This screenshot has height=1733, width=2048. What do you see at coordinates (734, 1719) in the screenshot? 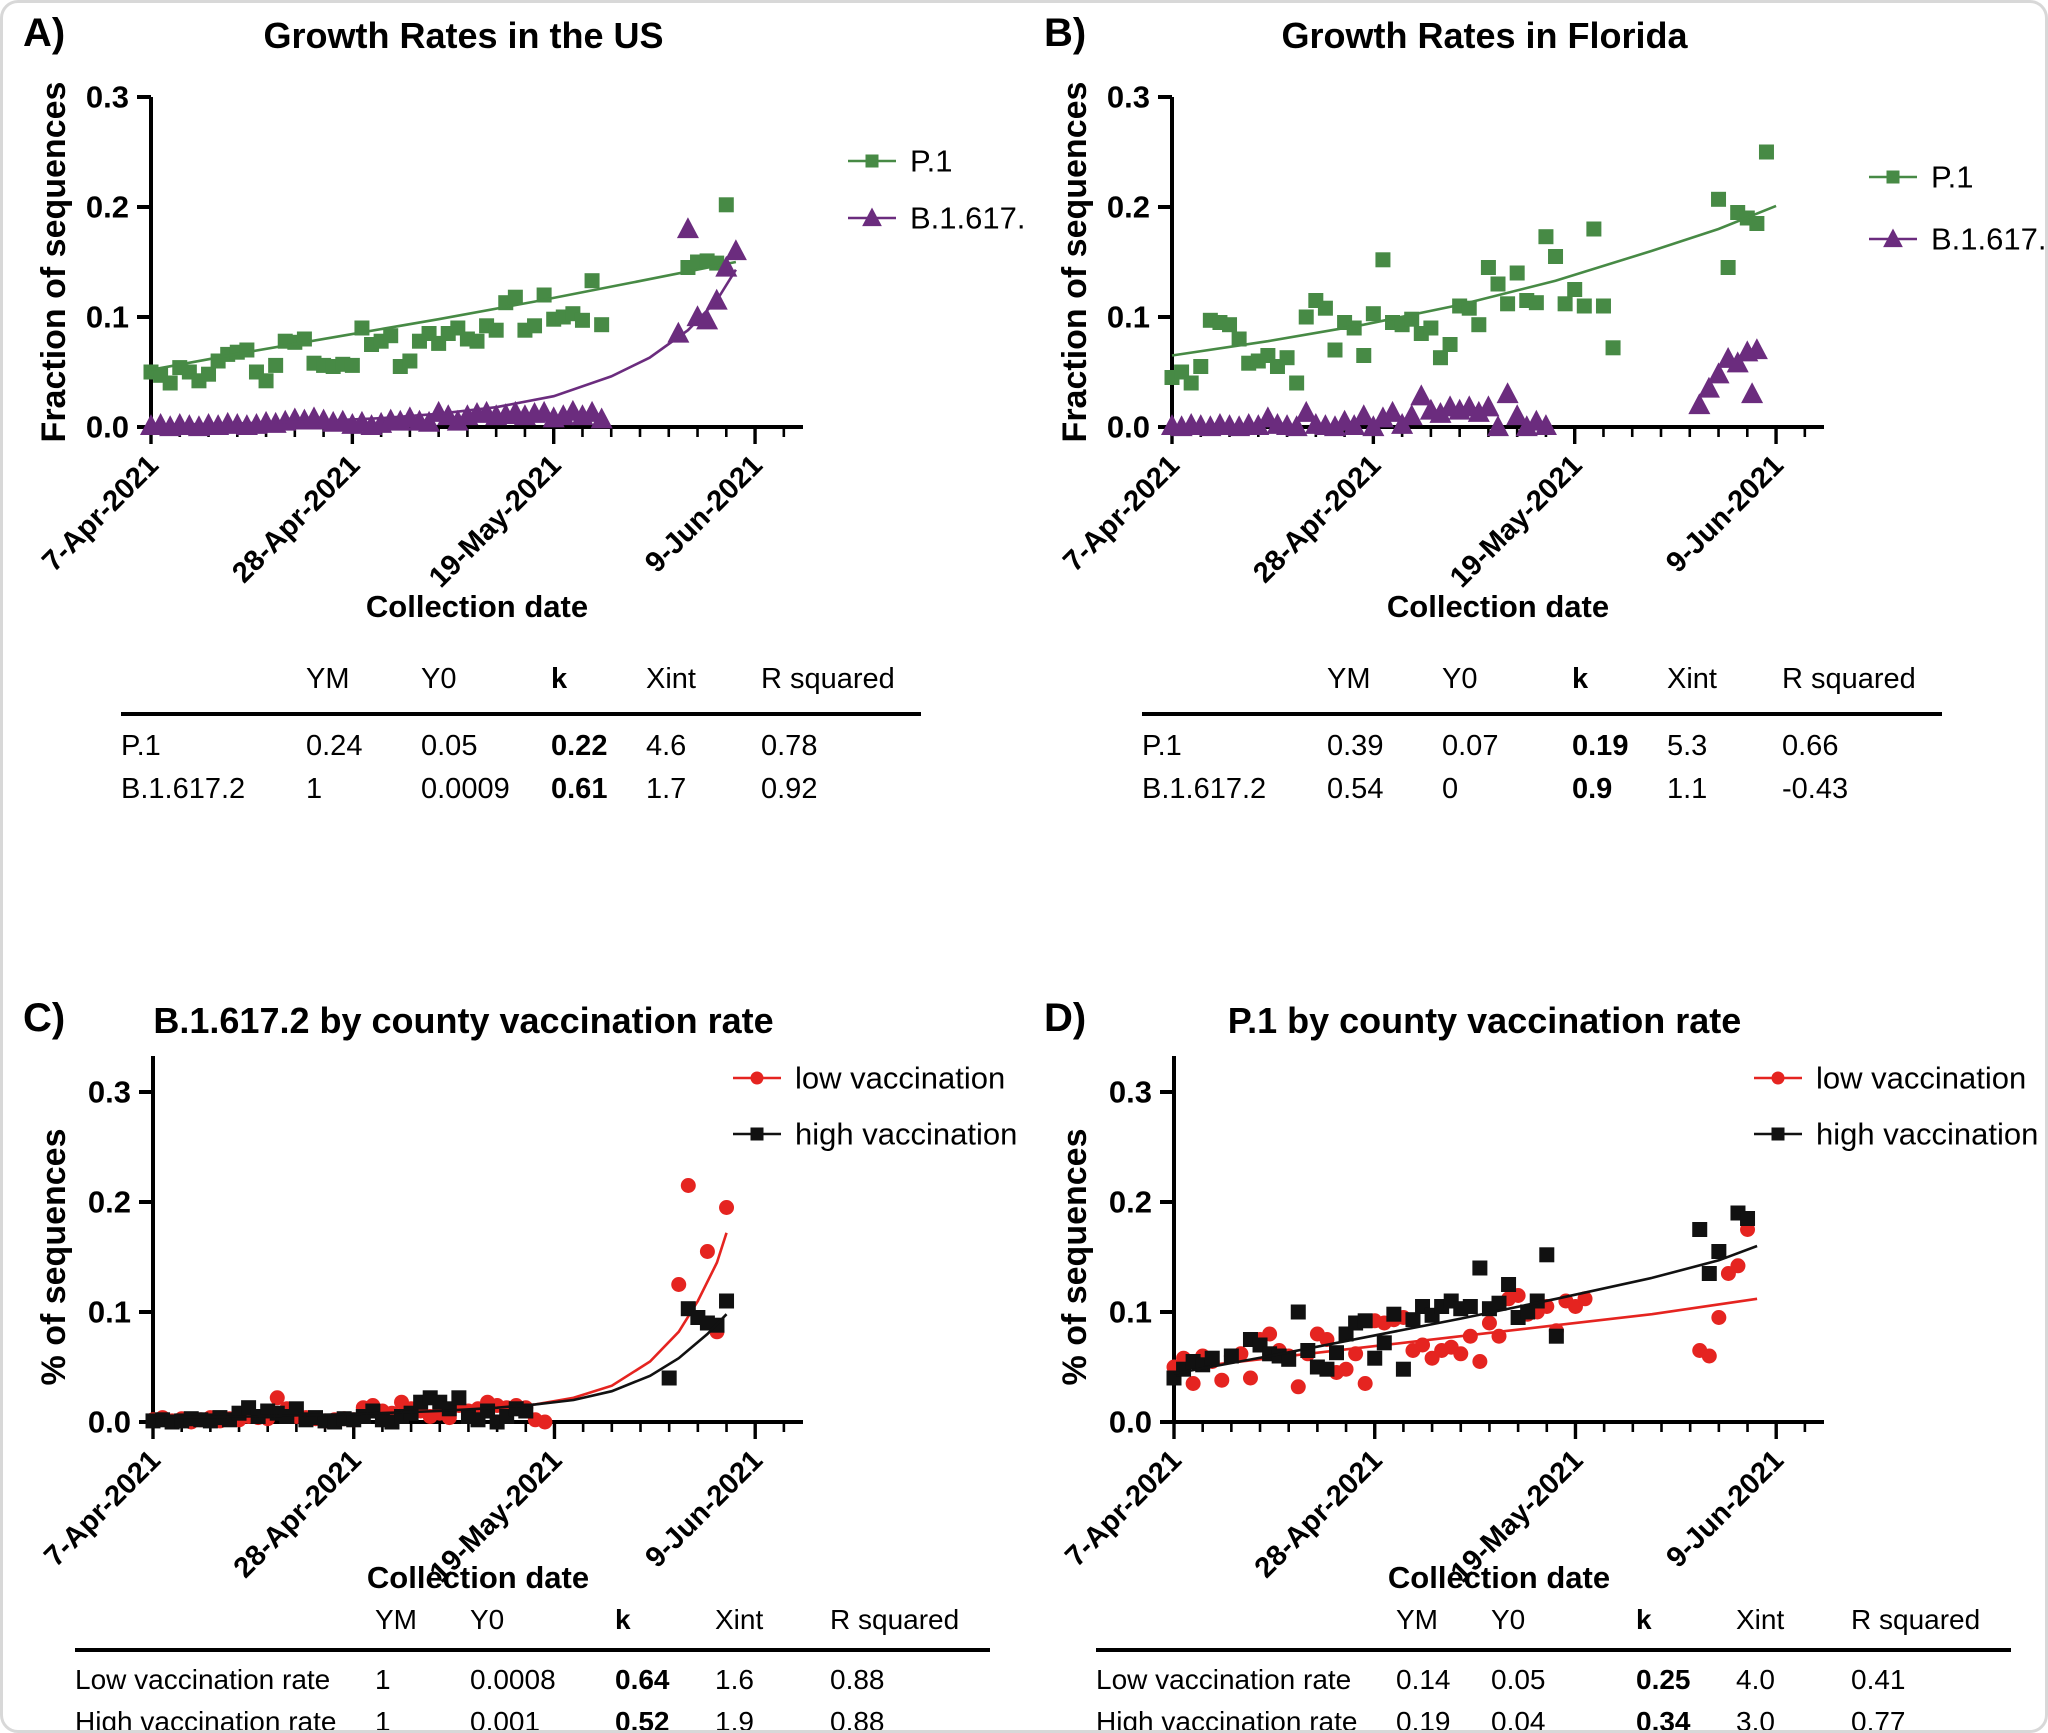
I see `stats-value: 1.9` at bounding box center [734, 1719].